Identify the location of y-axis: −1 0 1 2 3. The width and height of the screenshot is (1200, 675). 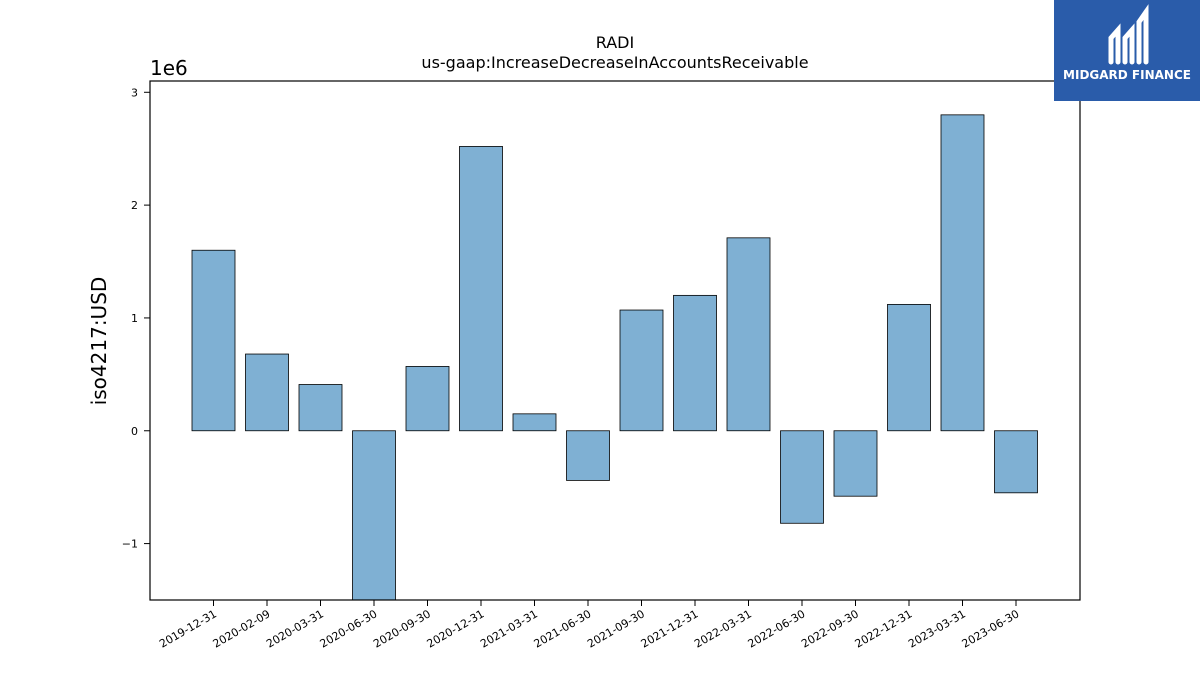
(136, 318).